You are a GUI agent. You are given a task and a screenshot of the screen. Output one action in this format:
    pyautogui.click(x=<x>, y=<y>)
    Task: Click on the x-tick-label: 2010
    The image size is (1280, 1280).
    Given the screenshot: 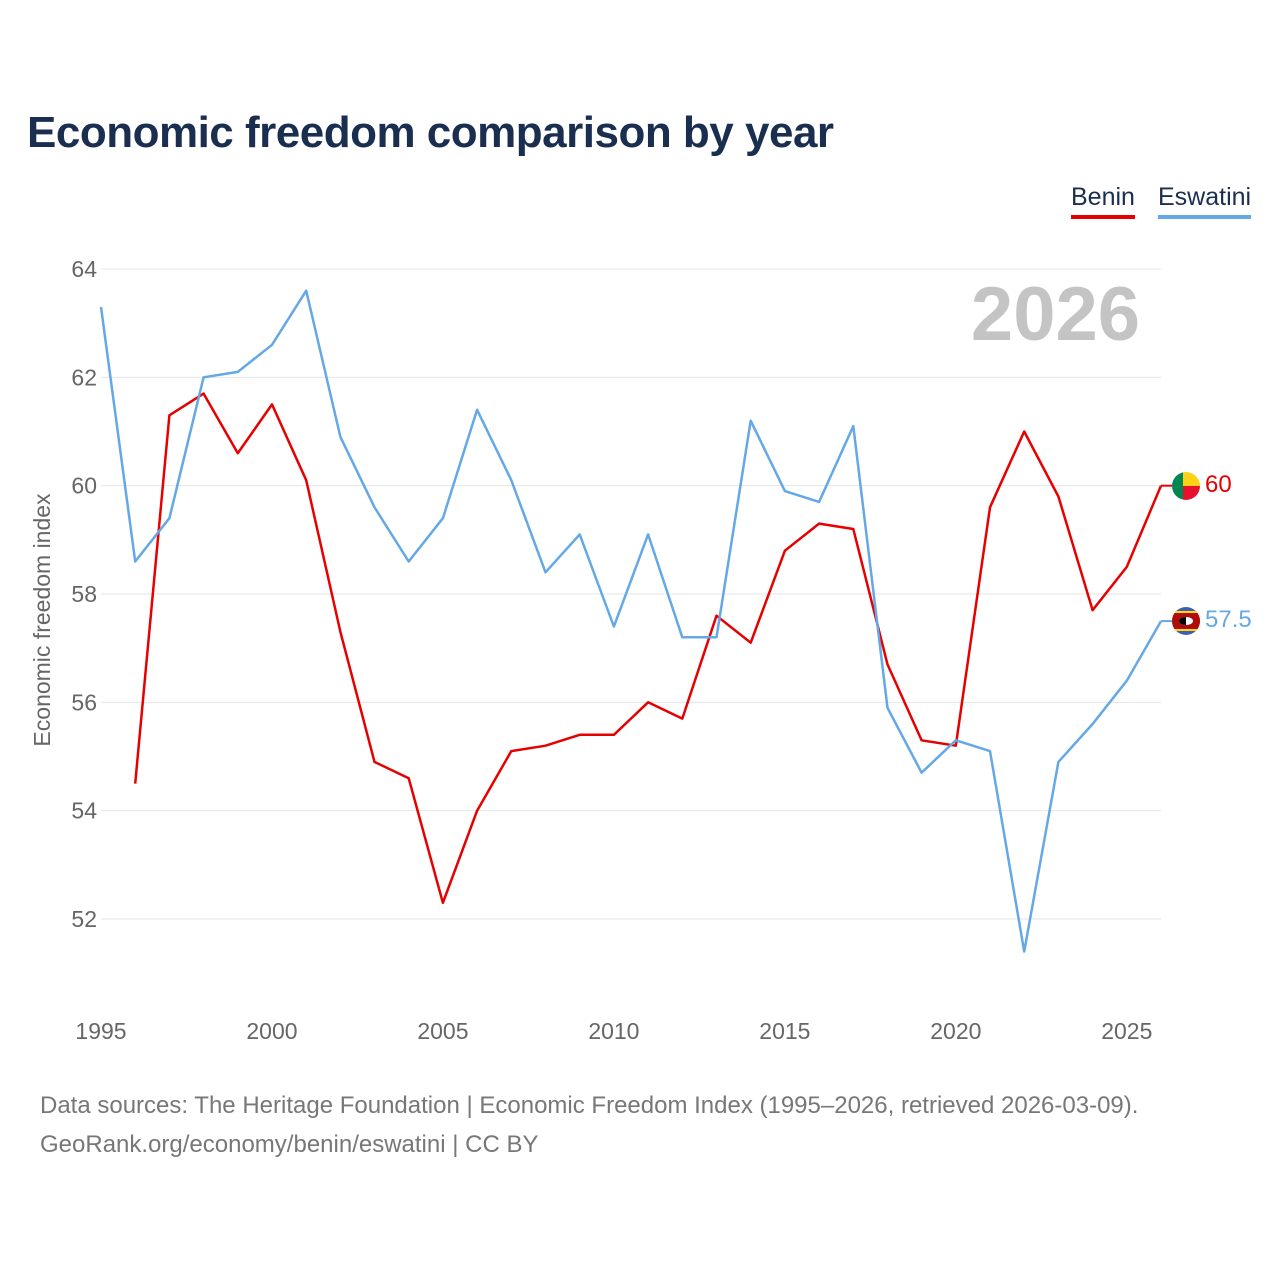 What is the action you would take?
    pyautogui.click(x=613, y=1031)
    